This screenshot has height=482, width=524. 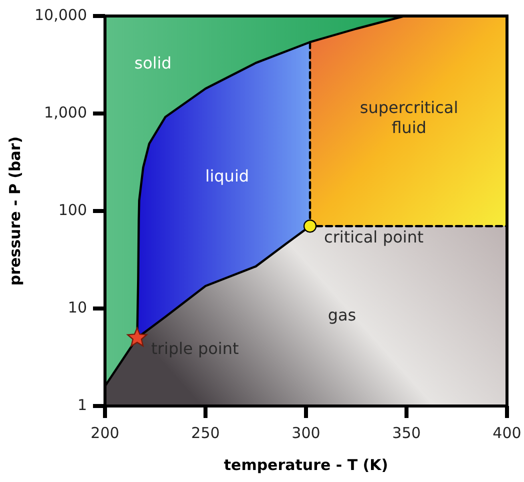 I want to click on y-tick-label: 10,000, so click(x=60, y=15).